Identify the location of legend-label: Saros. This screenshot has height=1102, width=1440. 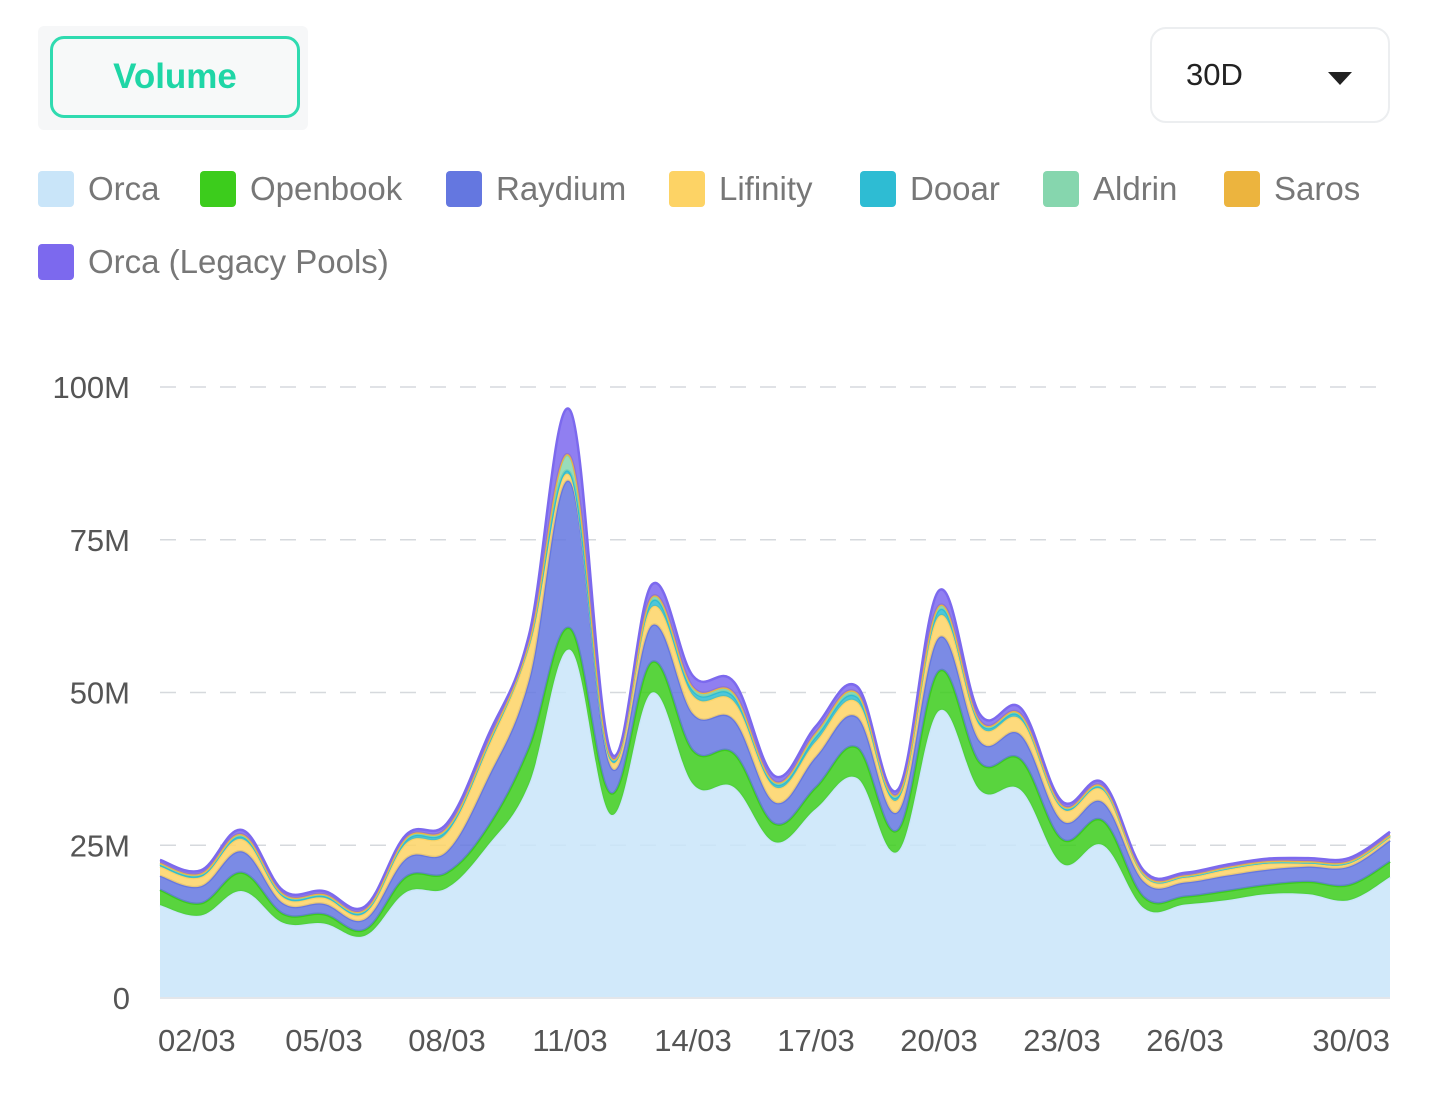
(1317, 188).